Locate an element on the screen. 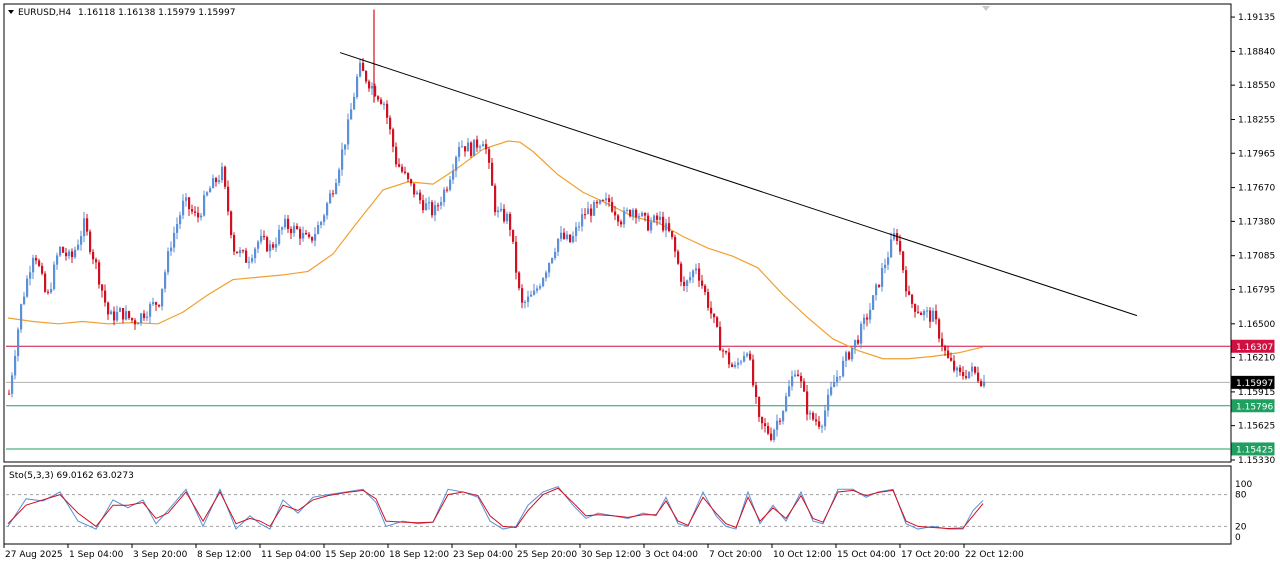  collapse-arrow-icon is located at coordinates (11, 12).